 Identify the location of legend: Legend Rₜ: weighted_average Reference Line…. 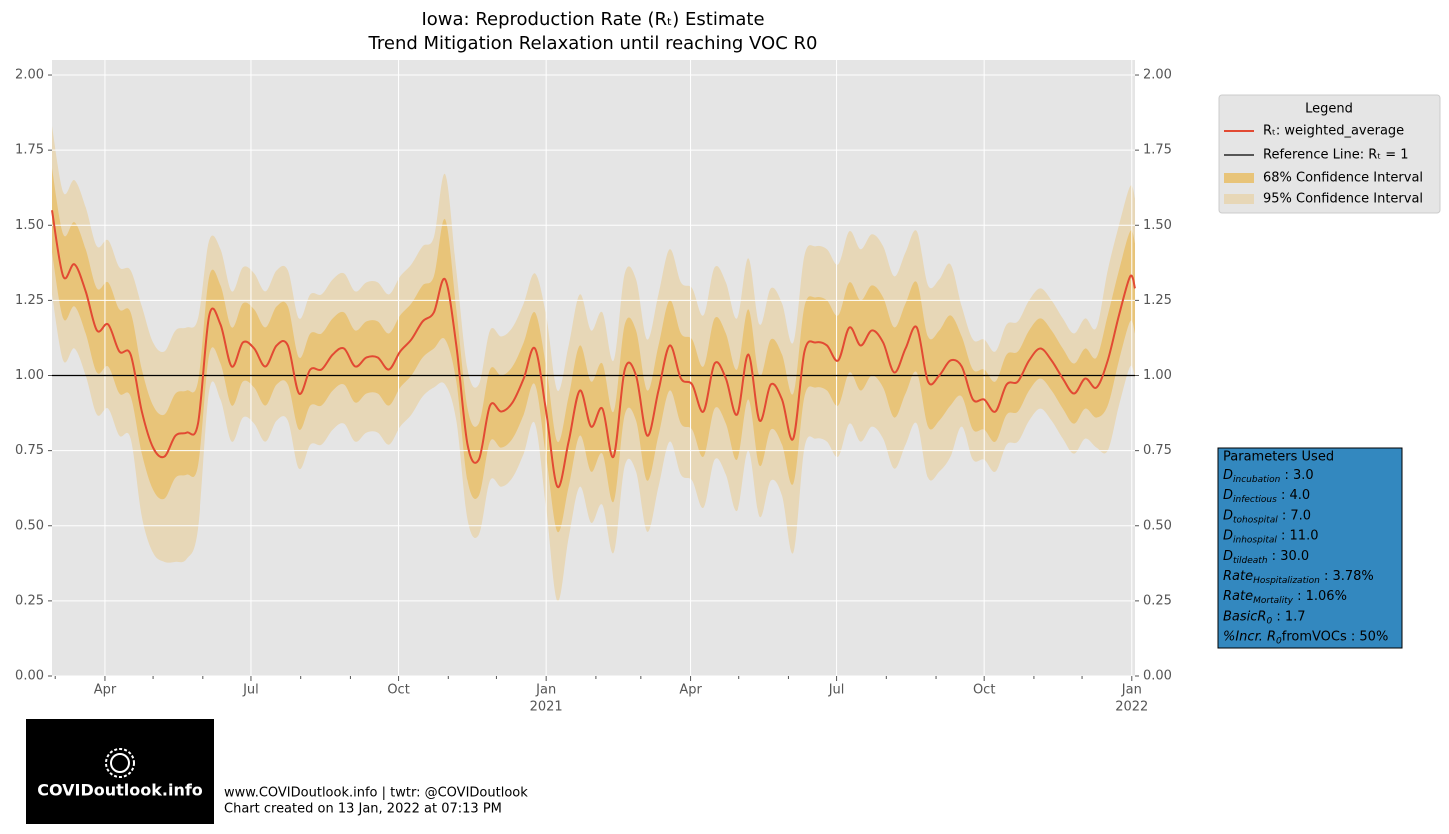
(1323, 154).